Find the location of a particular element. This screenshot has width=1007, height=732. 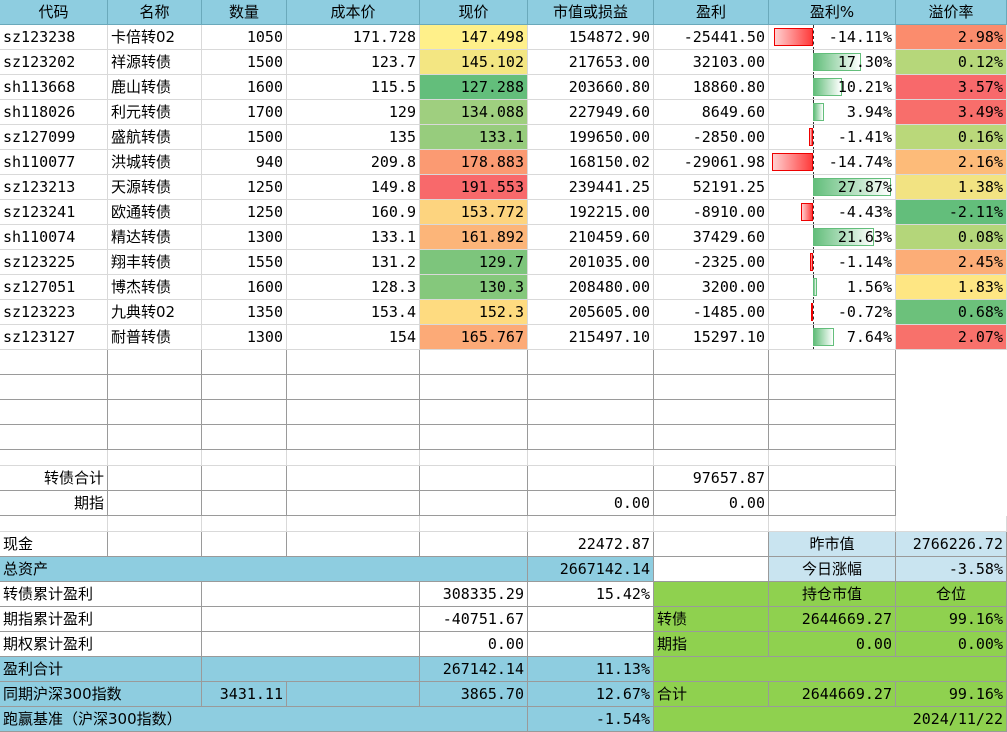

bond-total-label: 转债合计 is located at coordinates (54, 478).